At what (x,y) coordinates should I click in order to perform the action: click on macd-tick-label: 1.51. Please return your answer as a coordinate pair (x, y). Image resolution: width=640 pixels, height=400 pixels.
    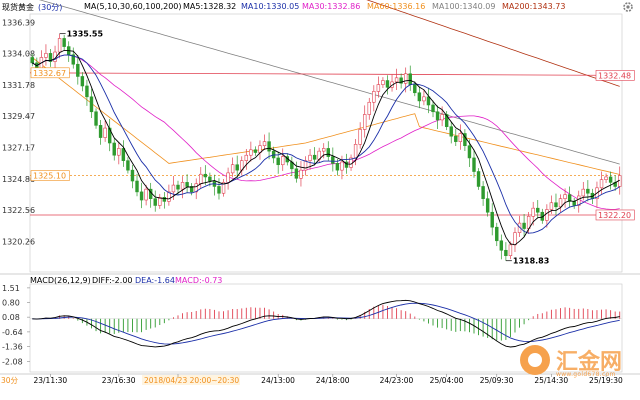
    Looking at the image, I should click on (11, 288).